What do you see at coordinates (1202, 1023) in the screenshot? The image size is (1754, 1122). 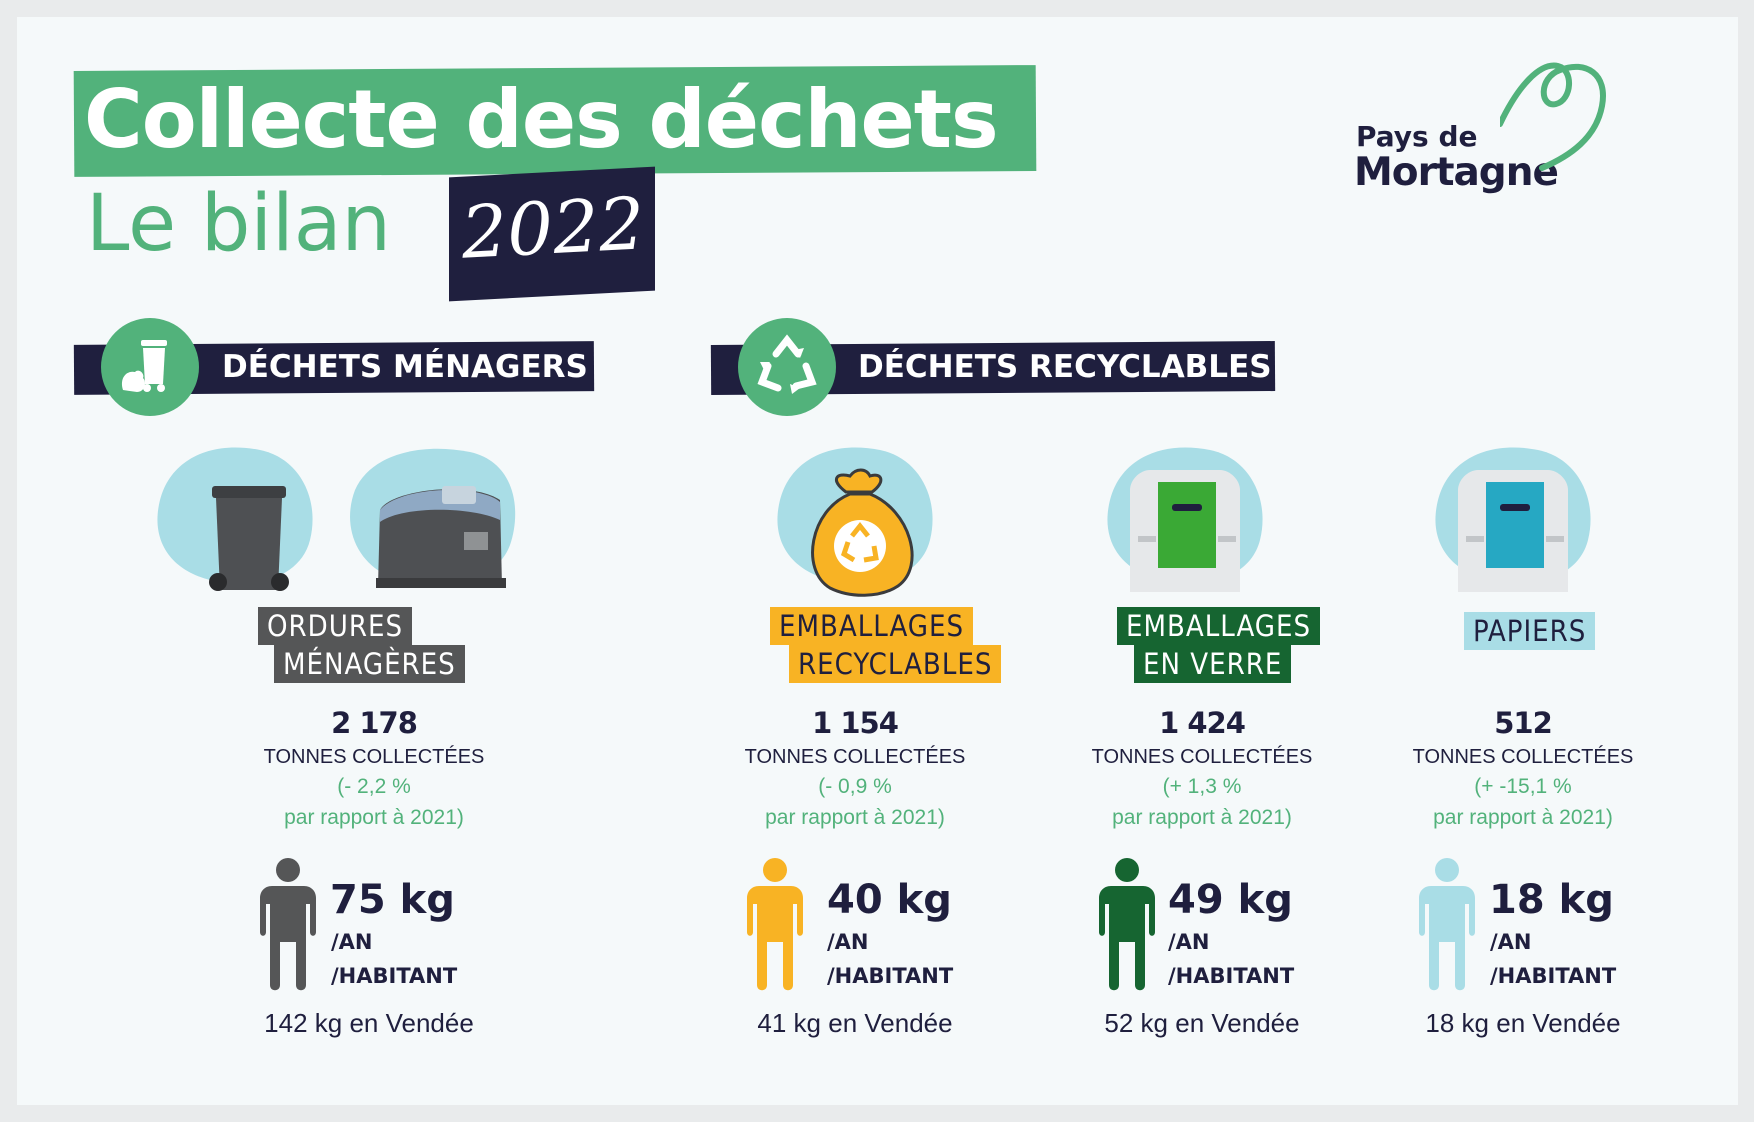 I see `vendee-comparison: 52 kg en Vendée` at bounding box center [1202, 1023].